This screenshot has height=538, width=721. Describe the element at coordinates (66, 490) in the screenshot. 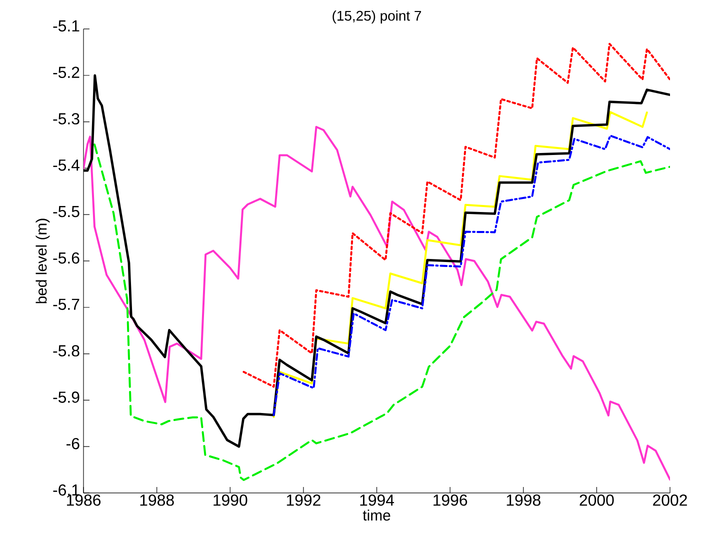

I see `y-tick-label: -6.1` at that location.